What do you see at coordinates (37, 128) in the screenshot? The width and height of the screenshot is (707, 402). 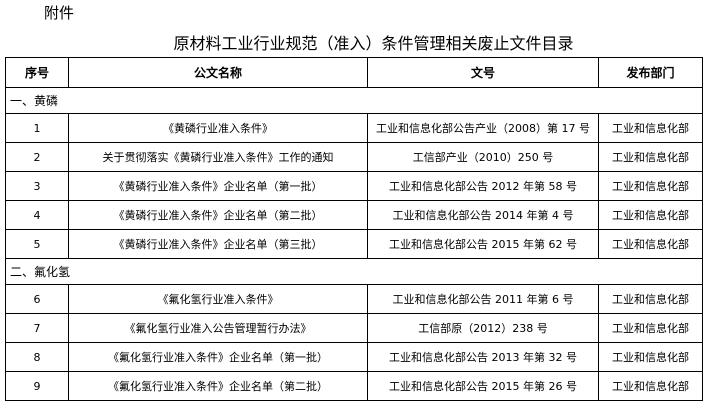 I see `serial-cell: 1` at bounding box center [37, 128].